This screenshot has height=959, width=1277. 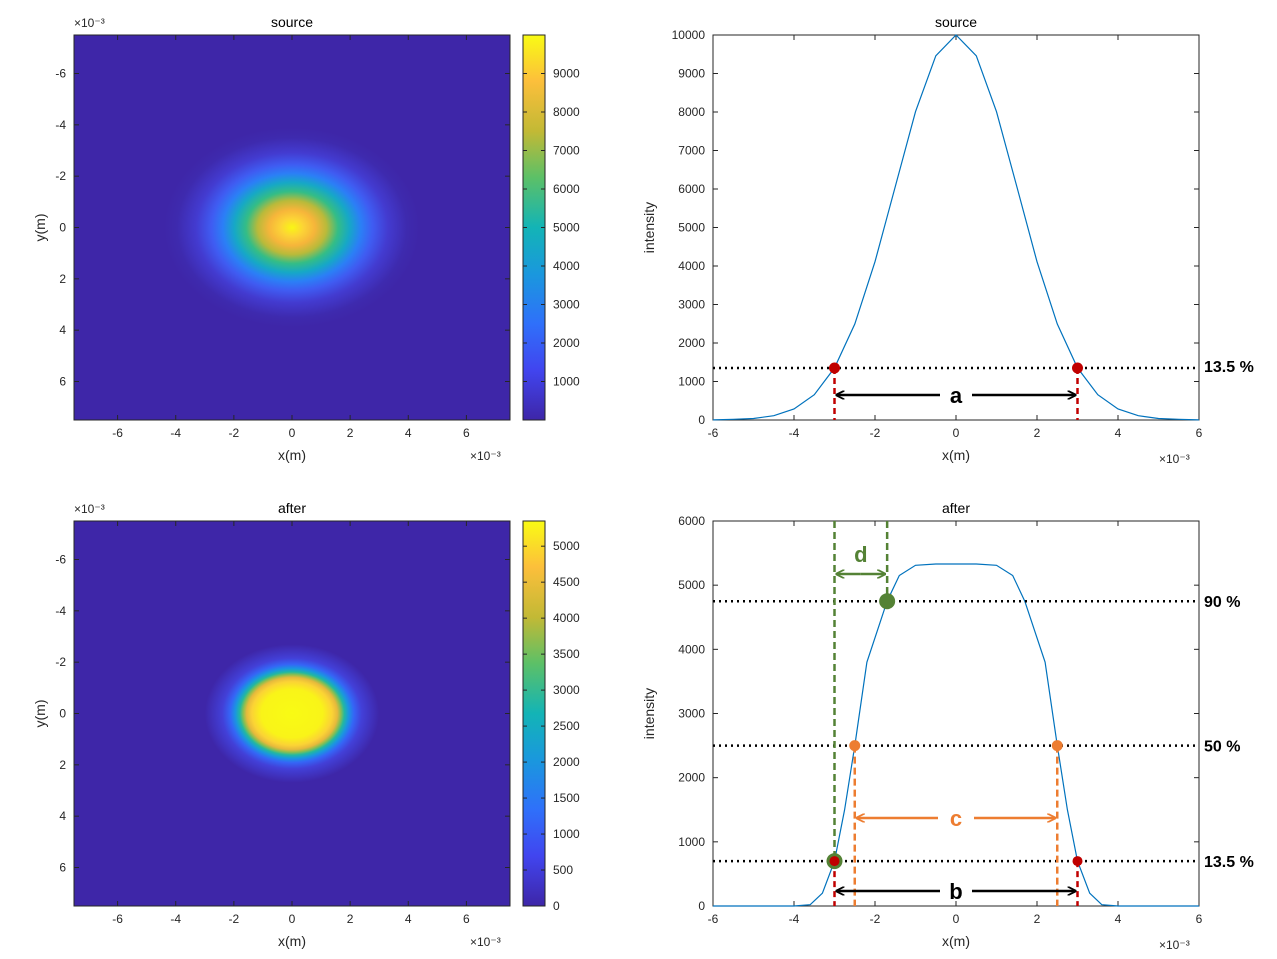 I want to click on colorbar-tick-label: 8000, so click(x=566, y=112).